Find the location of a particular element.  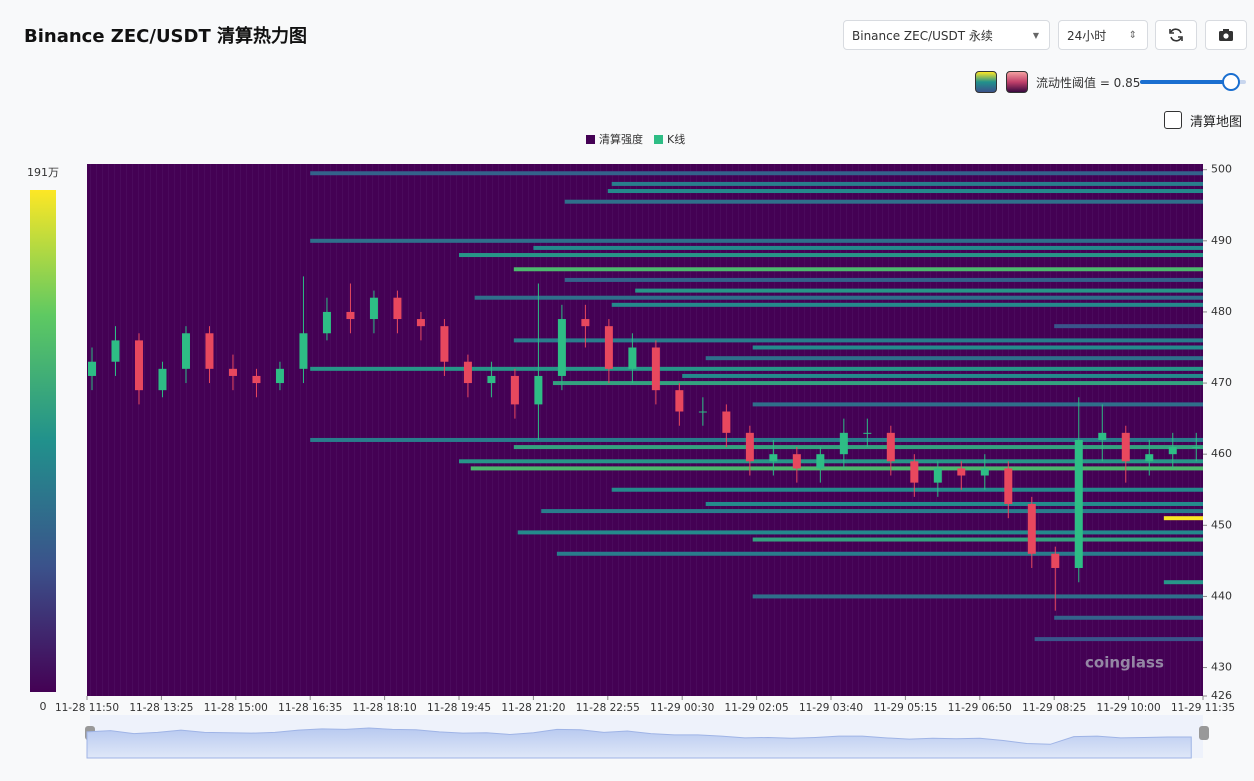

dropdown-caret: ▼ is located at coordinates (1035, 35).